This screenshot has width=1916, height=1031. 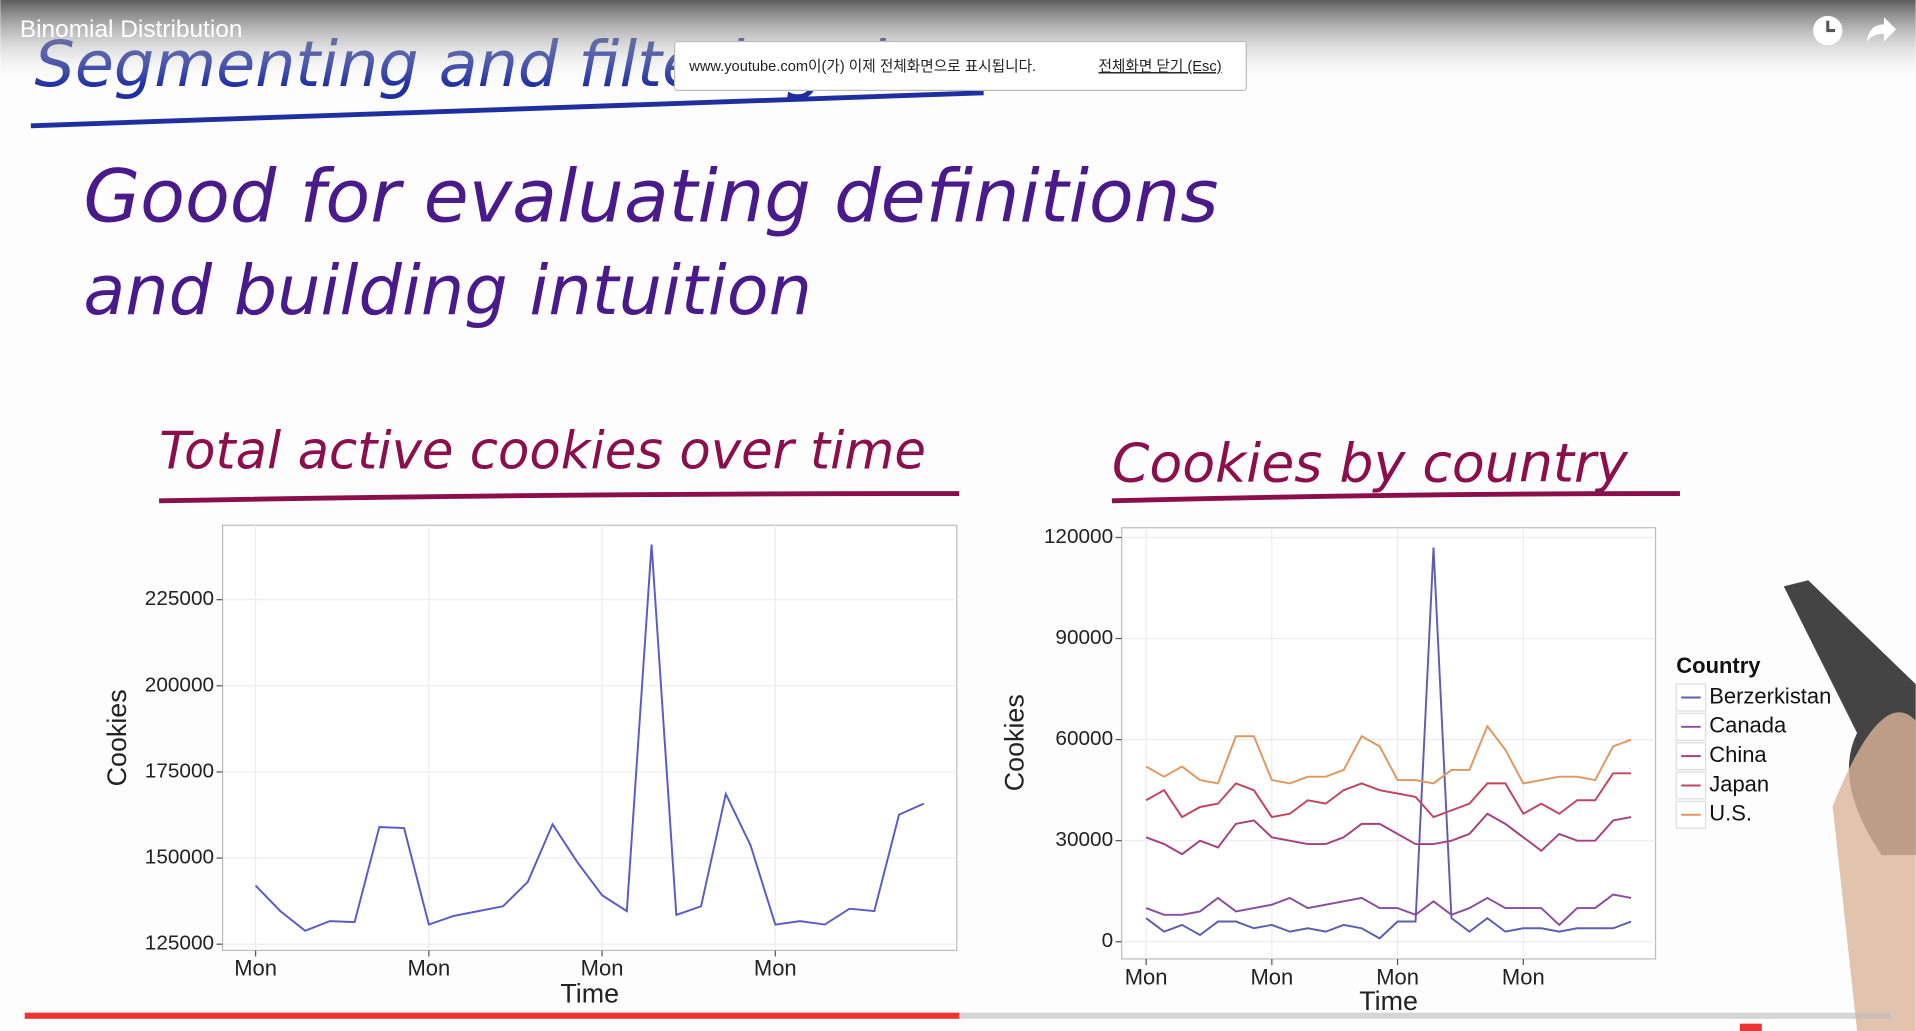 I want to click on hand, so click(x=1874, y=871).